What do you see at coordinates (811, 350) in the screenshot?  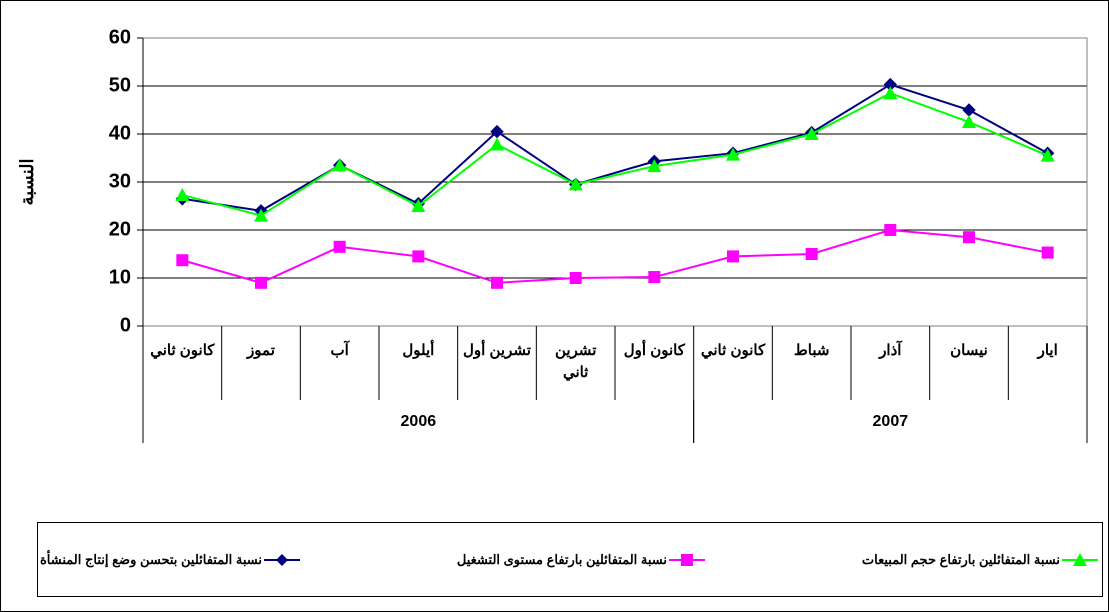 I see `x-tick-label: شباط` at bounding box center [811, 350].